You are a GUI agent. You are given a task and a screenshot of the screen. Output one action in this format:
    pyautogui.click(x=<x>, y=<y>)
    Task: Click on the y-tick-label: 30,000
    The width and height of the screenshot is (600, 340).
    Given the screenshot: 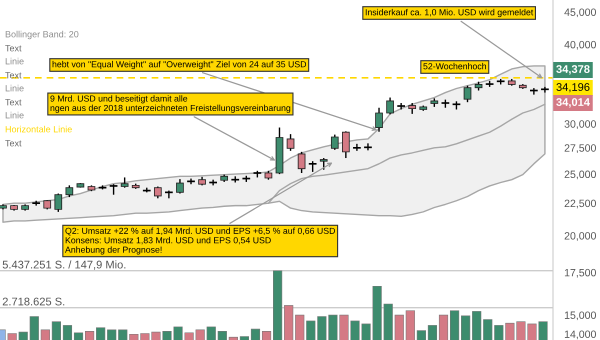 What is the action you would take?
    pyautogui.click(x=580, y=124)
    